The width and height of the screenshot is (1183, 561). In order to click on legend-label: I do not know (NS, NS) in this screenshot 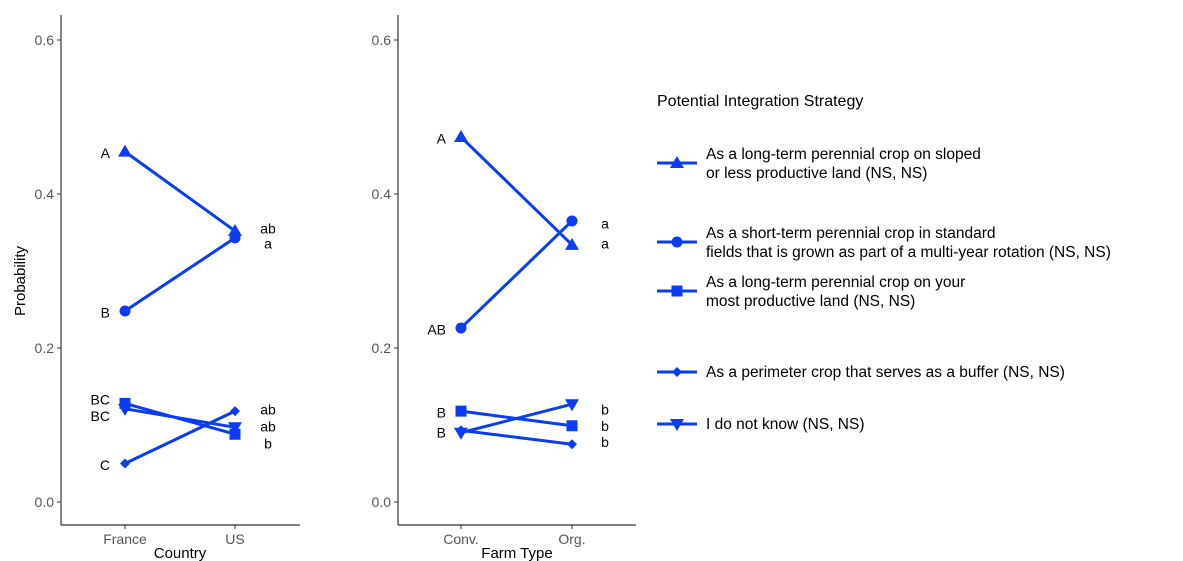, I will do `click(785, 424)`.